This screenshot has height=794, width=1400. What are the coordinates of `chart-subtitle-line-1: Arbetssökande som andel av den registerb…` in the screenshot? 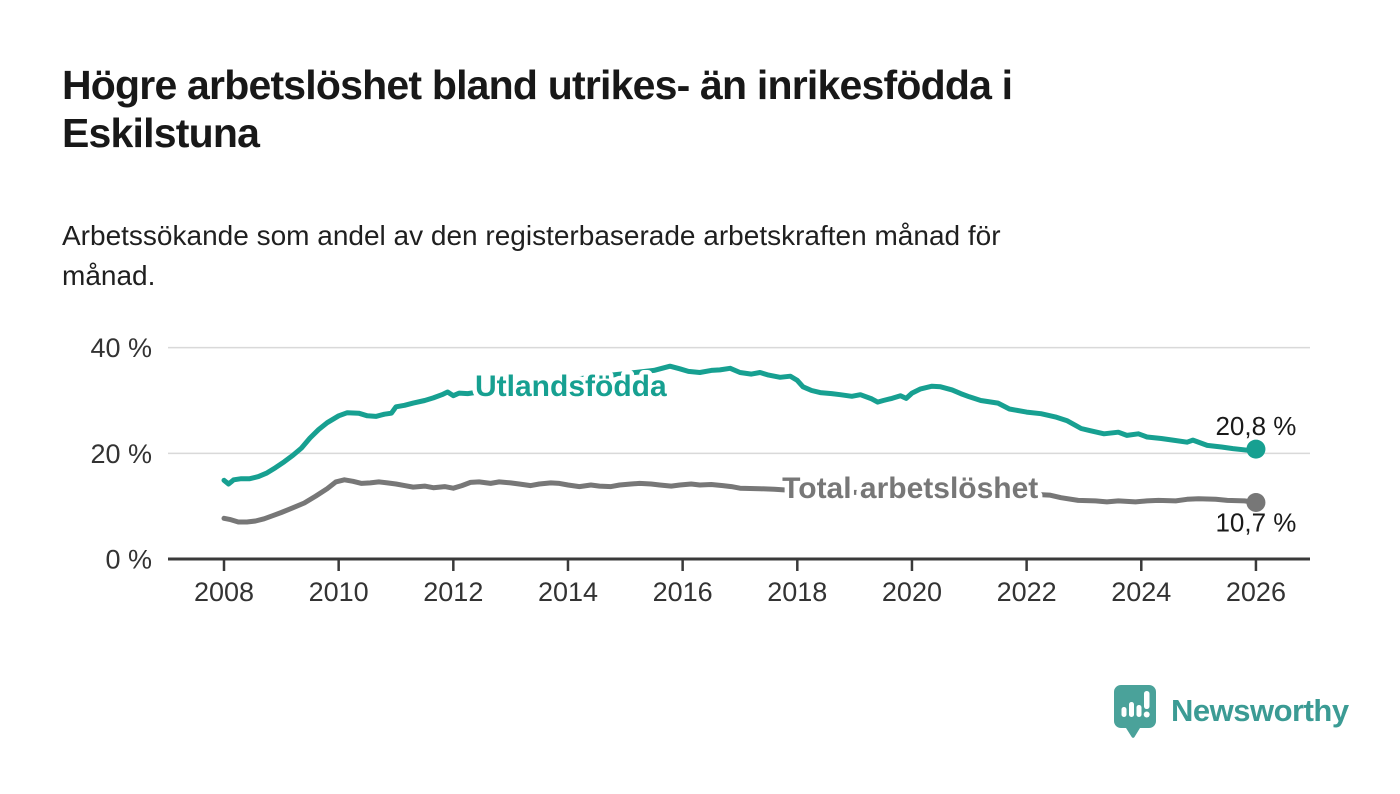 It's located at (531, 235).